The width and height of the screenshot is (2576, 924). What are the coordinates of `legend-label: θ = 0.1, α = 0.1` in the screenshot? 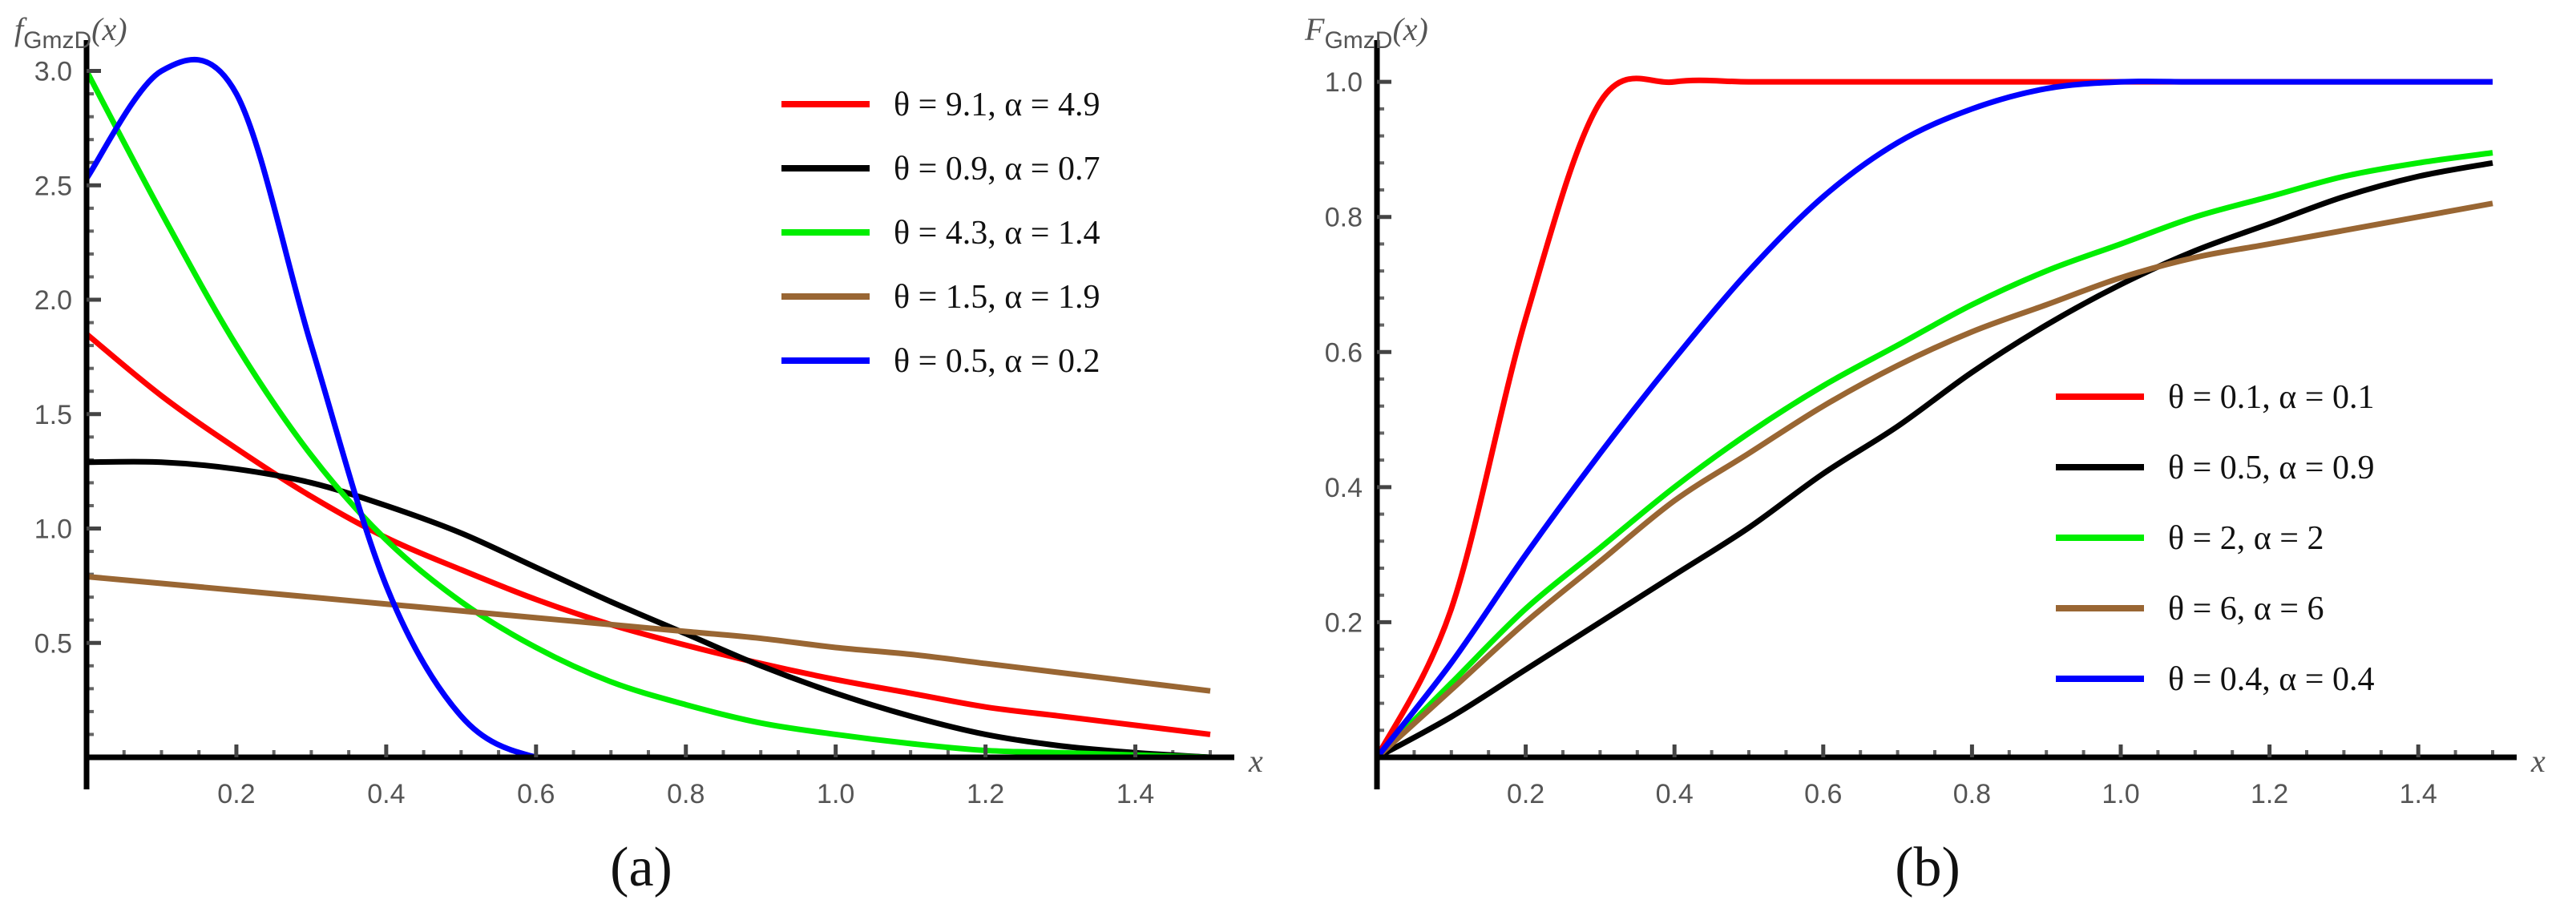 It's located at (2272, 397).